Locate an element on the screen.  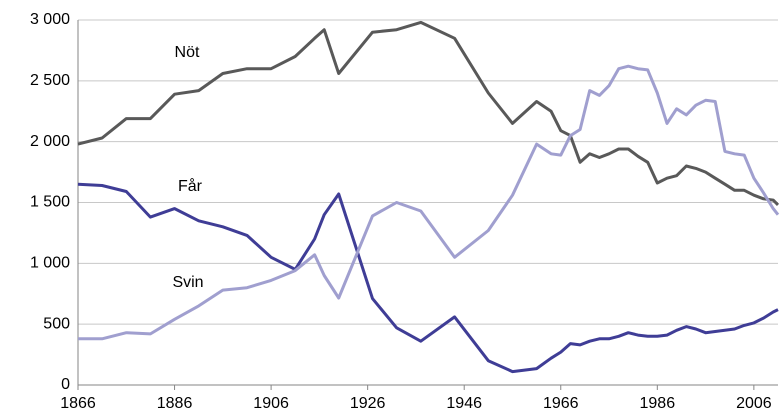
x-tick-label: 1886 is located at coordinates (175, 403).